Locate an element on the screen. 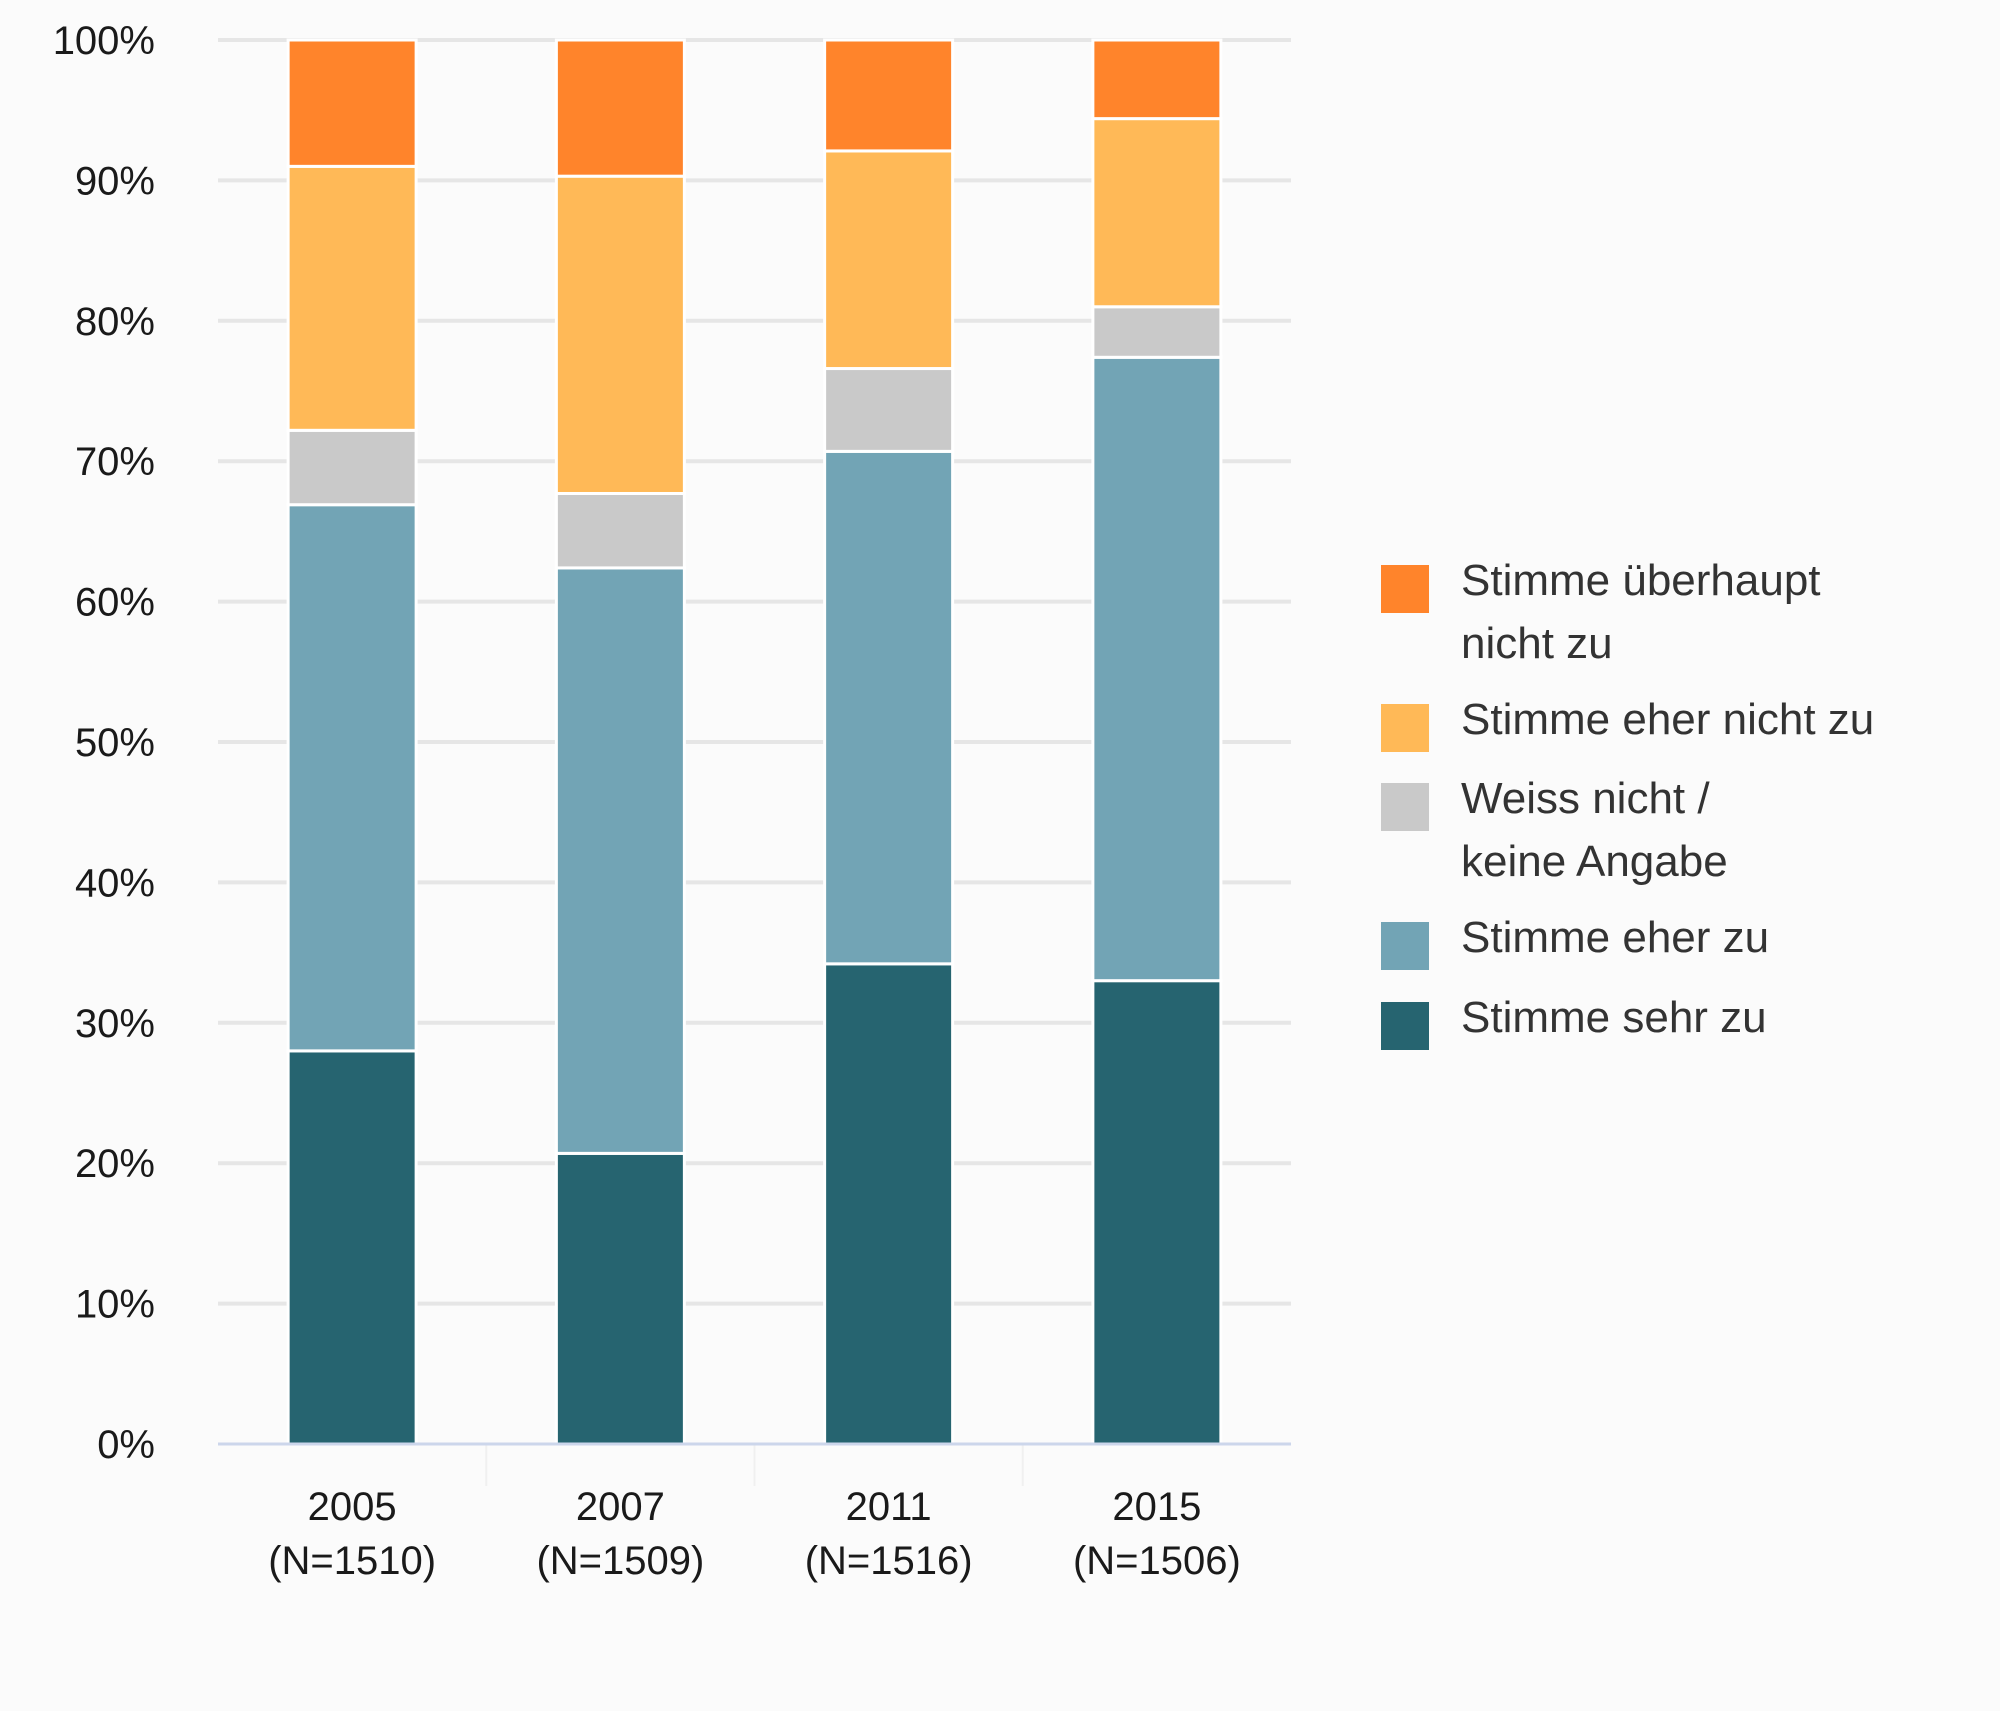  y-tick-label: 10% is located at coordinates (115, 1305).